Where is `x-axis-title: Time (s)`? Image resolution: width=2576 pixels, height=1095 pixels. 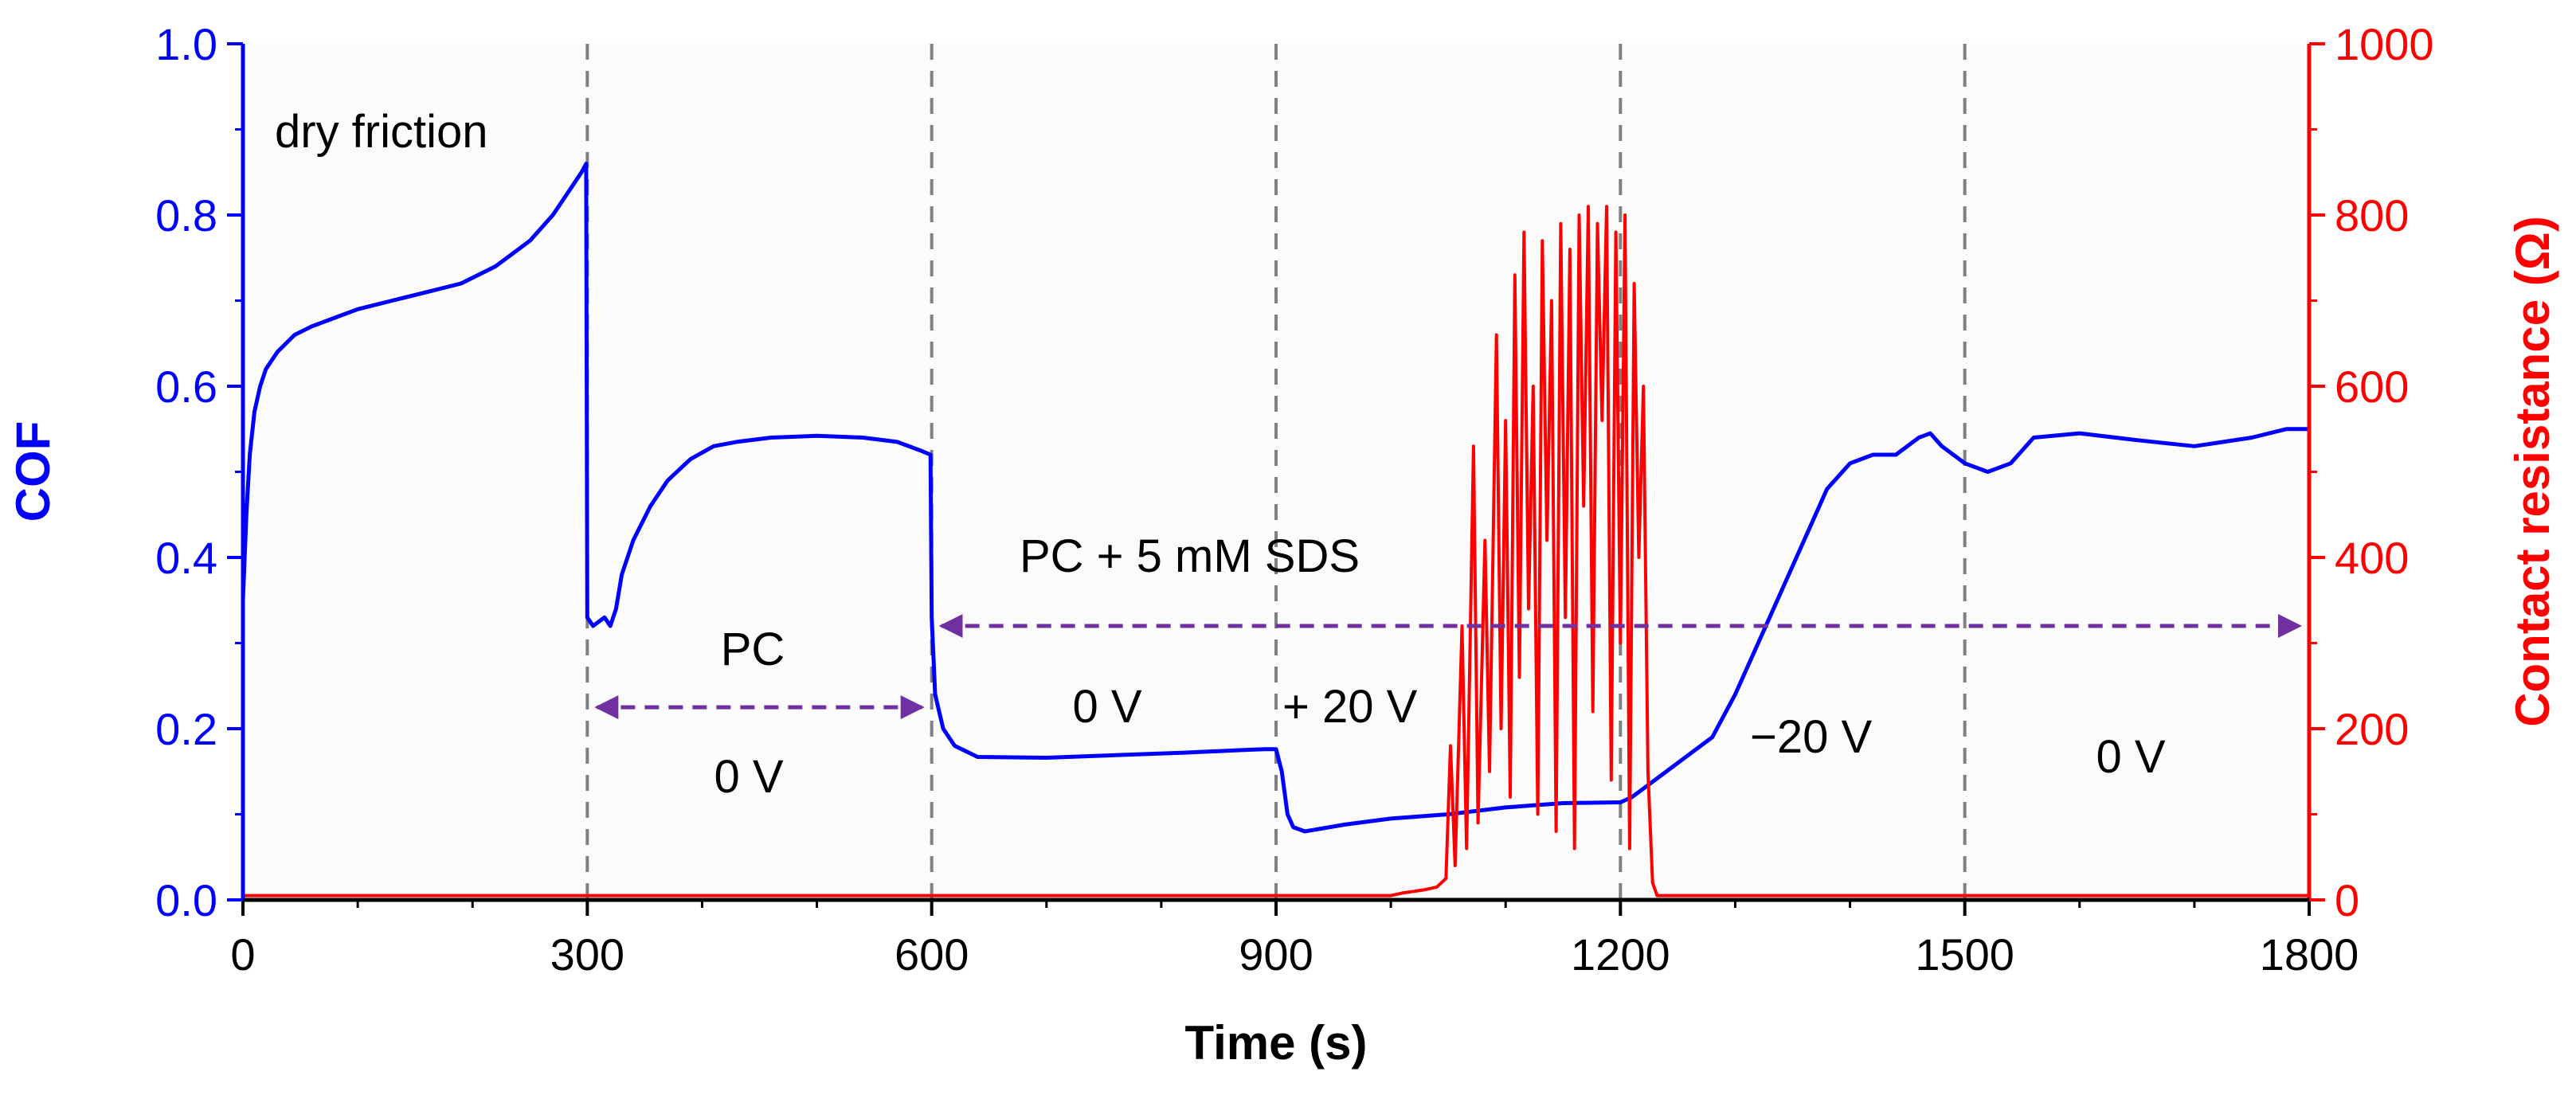
x-axis-title: Time (s) is located at coordinates (1276, 1043).